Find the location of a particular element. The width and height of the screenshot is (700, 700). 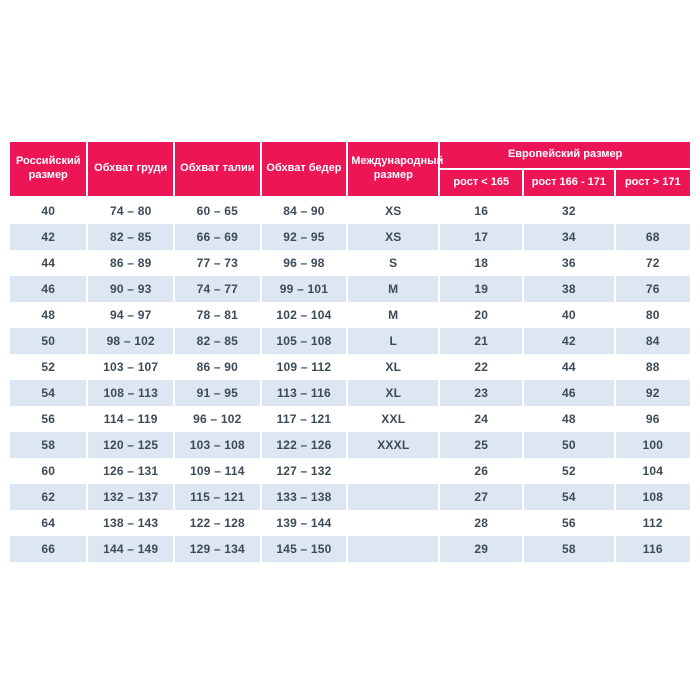

table-cell: 120 – 125 is located at coordinates (131, 445).